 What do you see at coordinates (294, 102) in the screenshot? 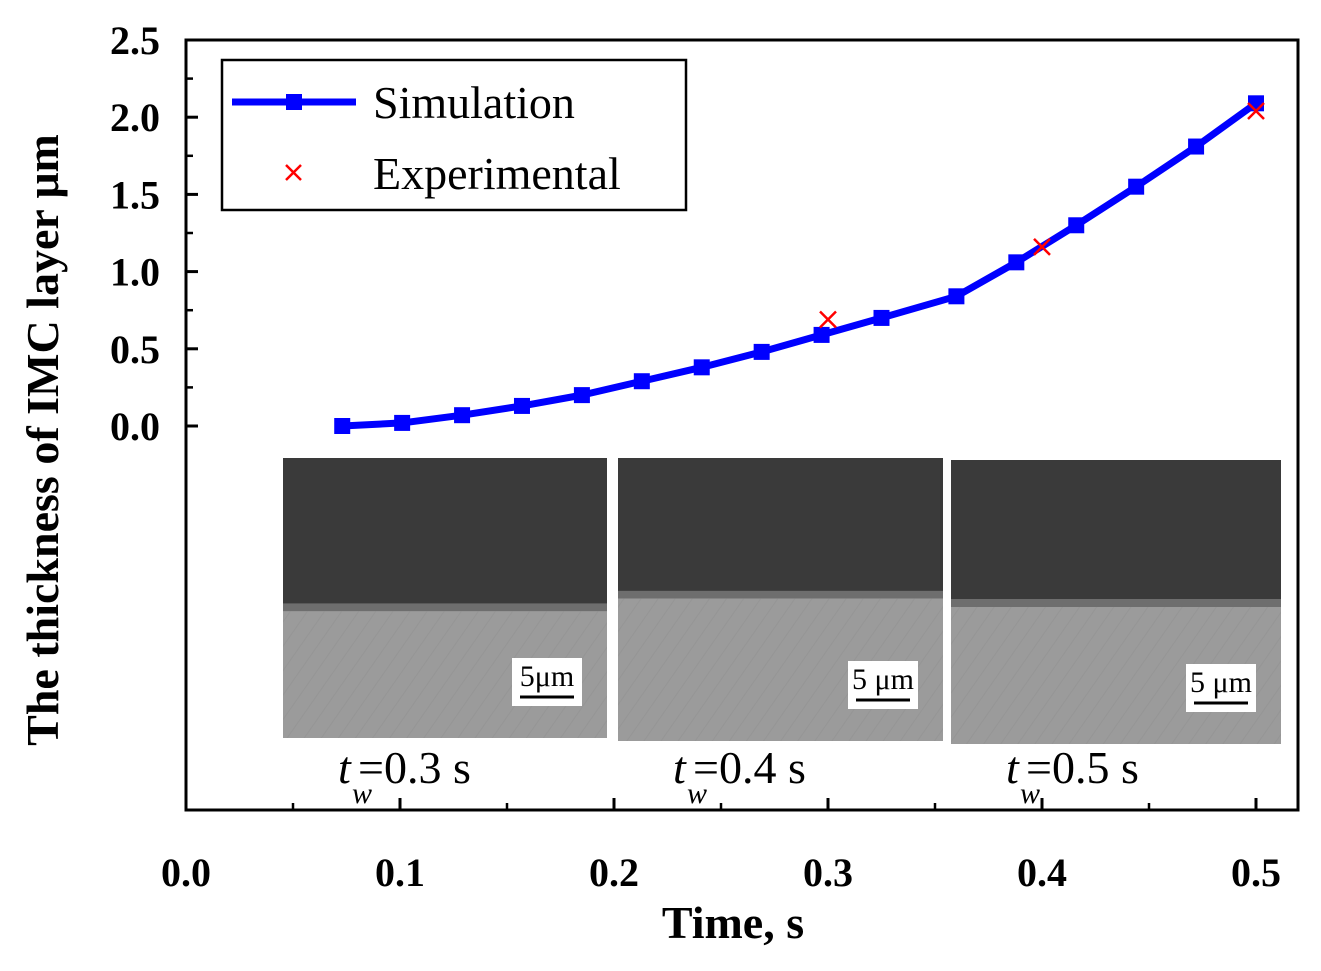
I see `legend-simulation-marker` at bounding box center [294, 102].